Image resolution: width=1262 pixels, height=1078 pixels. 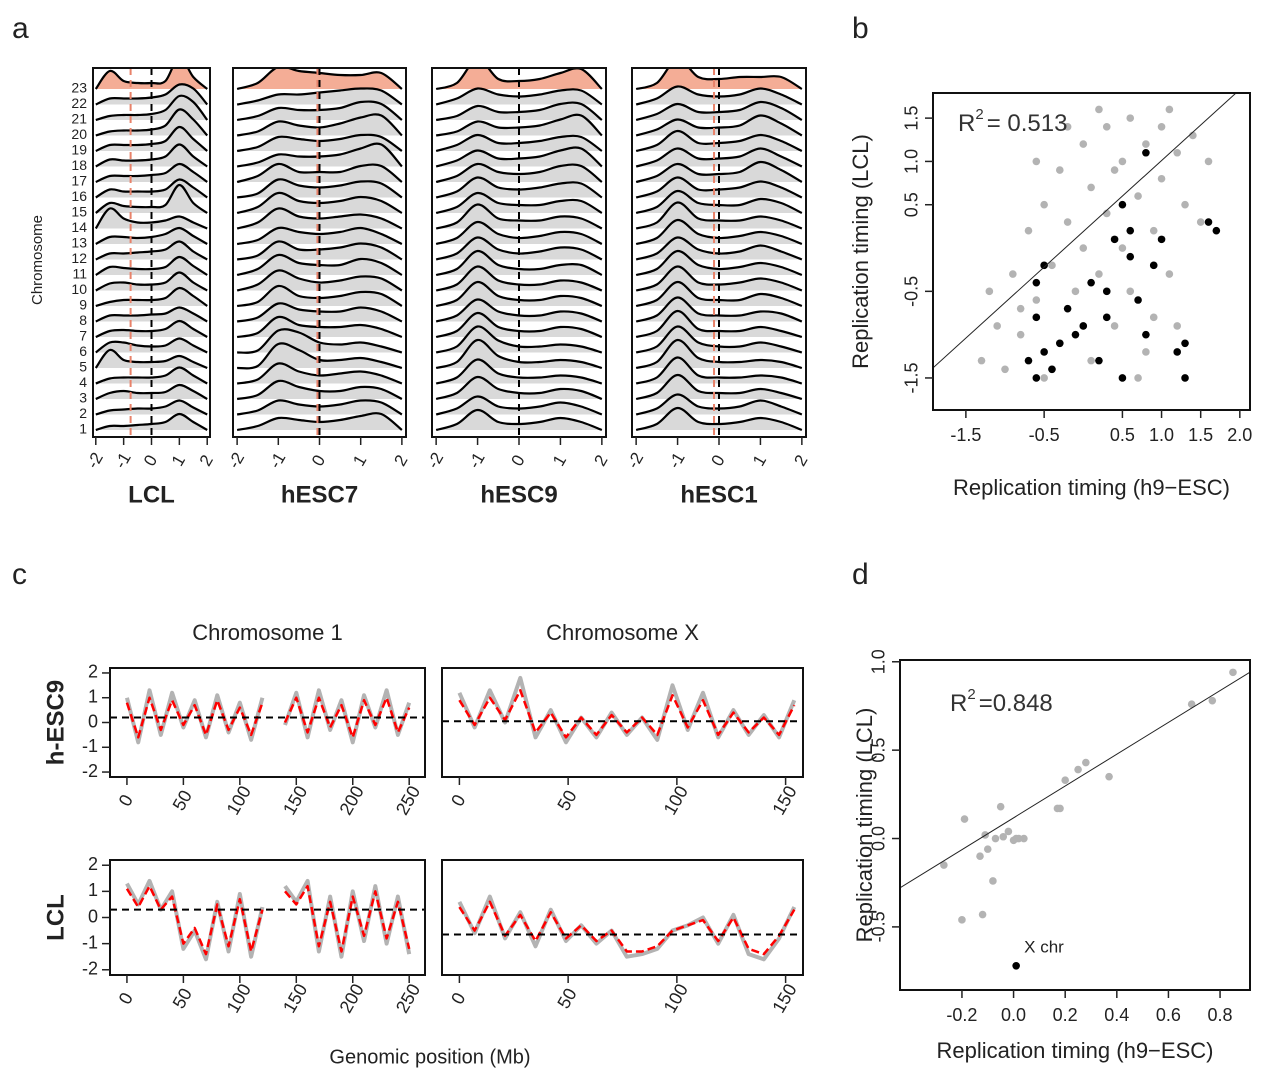 I want to click on x-axis-label: Genomic position (Mb), so click(x=429, y=1057).